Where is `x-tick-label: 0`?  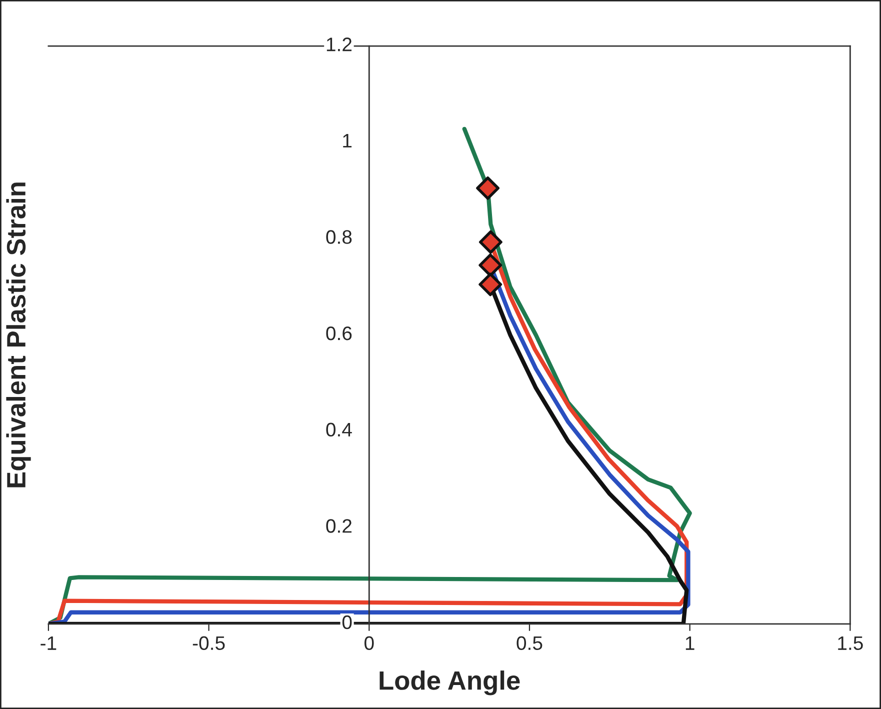
x-tick-label: 0 is located at coordinates (369, 643).